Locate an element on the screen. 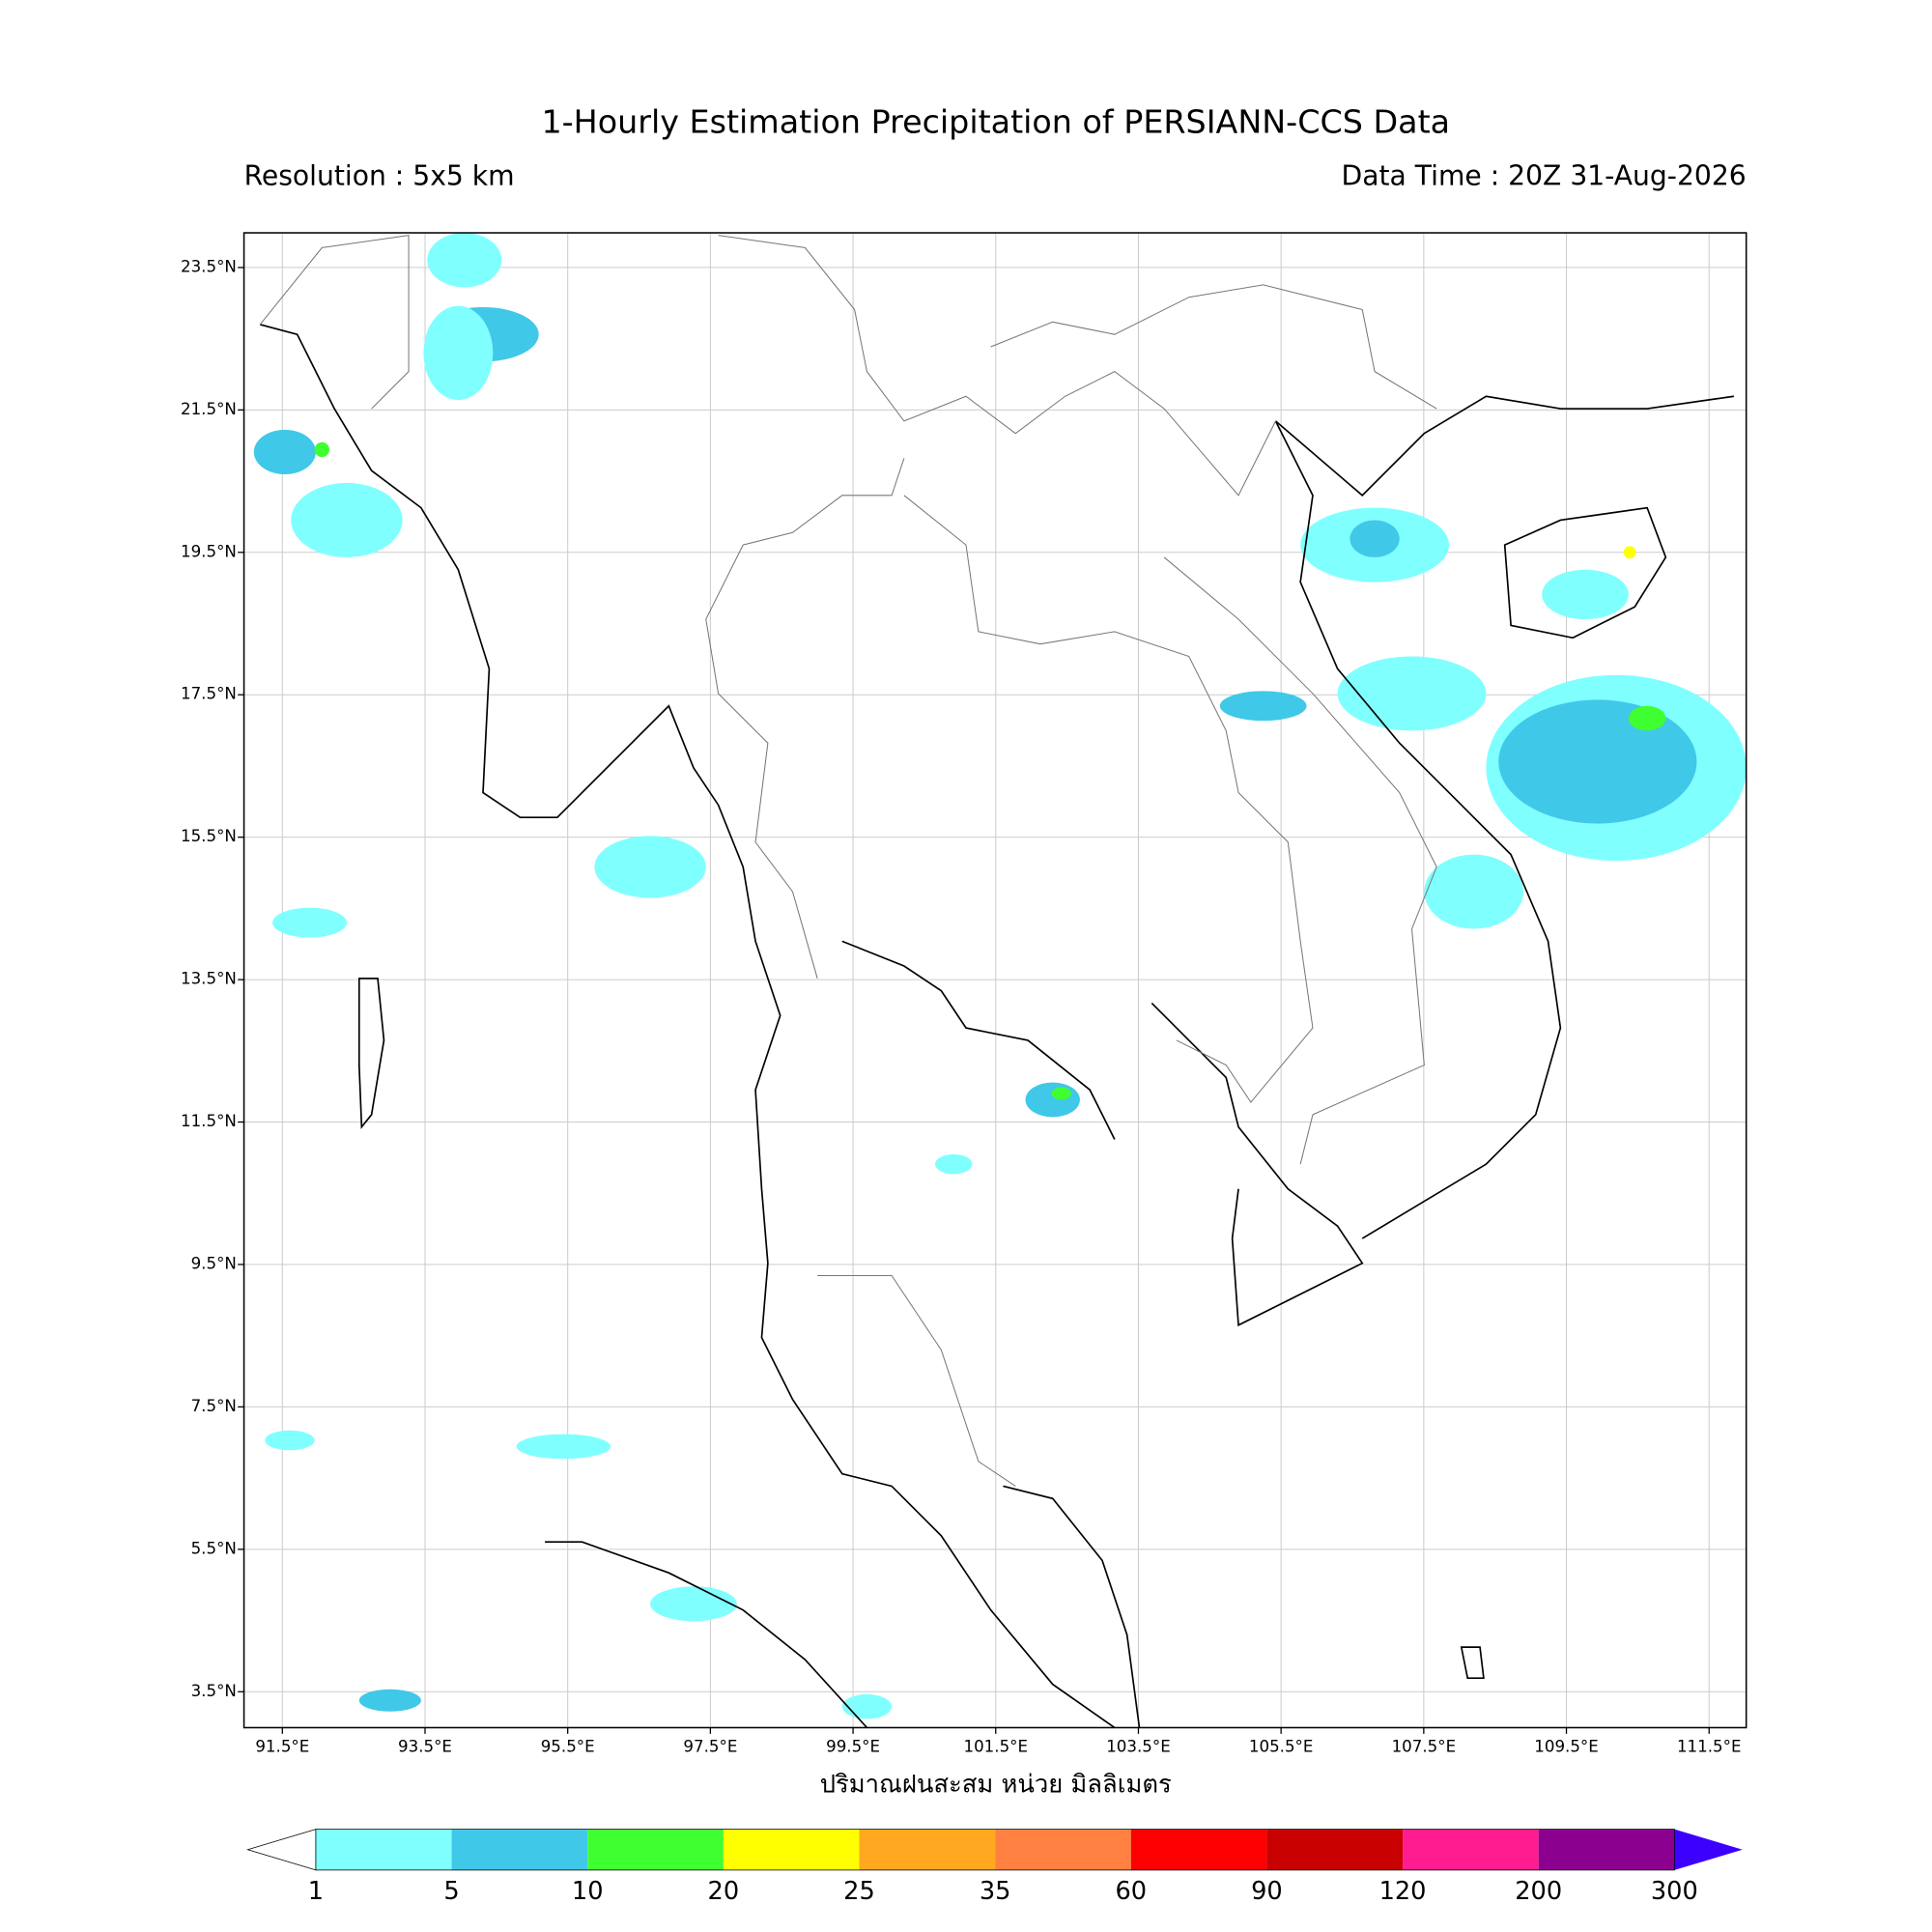 This screenshot has height=1932, width=1932. lon-tick-label: 93.5°E is located at coordinates (425, 1746).